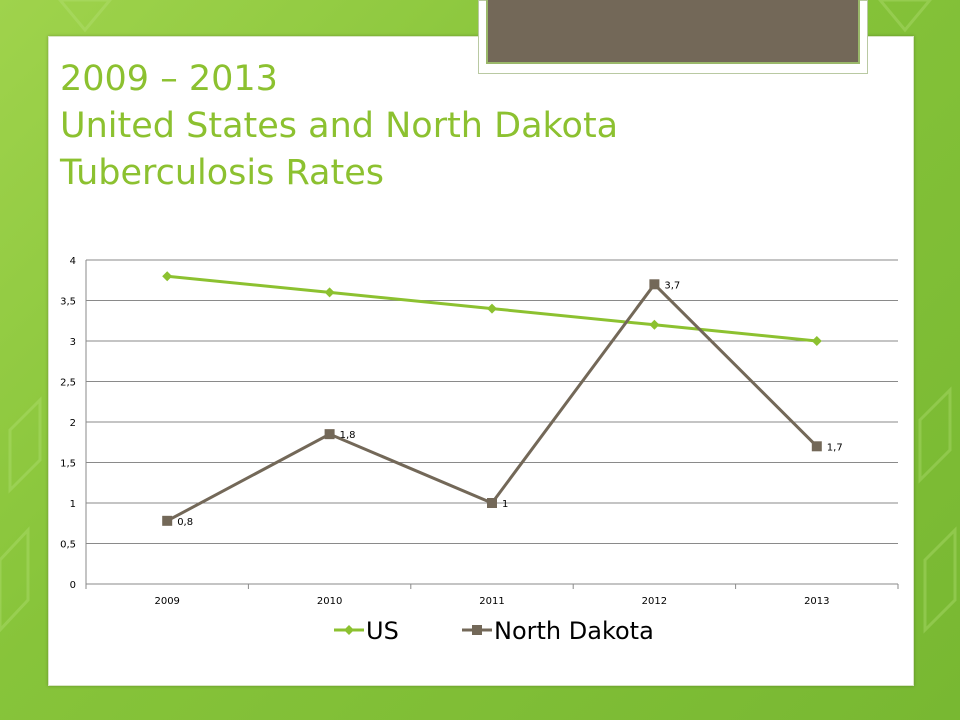 The image size is (960, 720). Describe the element at coordinates (574, 631) in the screenshot. I see `legend-label: North Dakota` at that location.